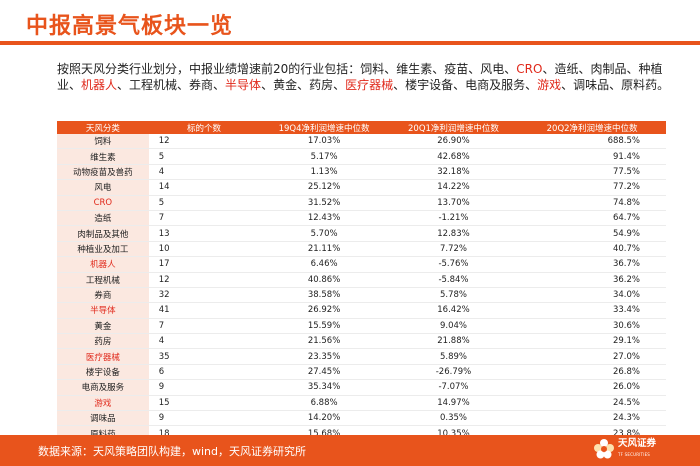  Describe the element at coordinates (592, 172) in the screenshot. I see `growth-20q2-cell: 77.5%` at that location.